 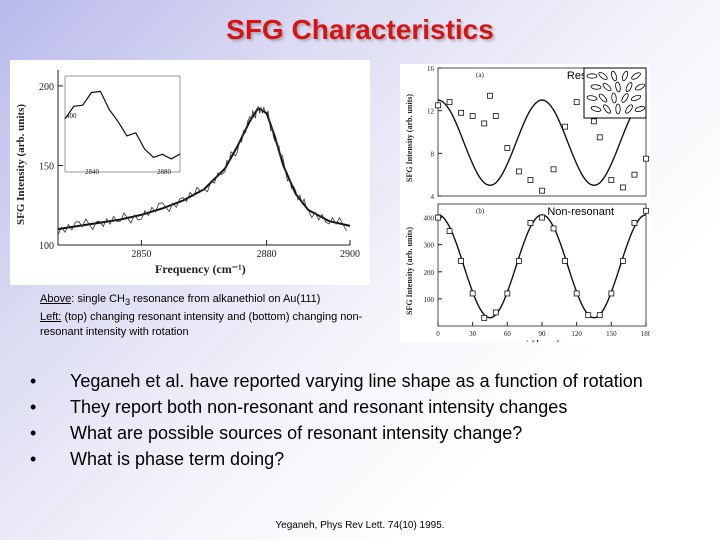 What do you see at coordinates (542, 142) in the screenshot?
I see `resonant-fit-curve` at bounding box center [542, 142].